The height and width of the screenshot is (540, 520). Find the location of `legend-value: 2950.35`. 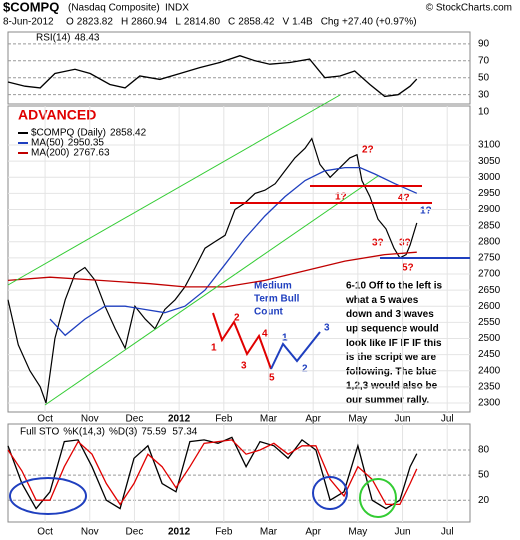

legend-value: 2950.35 is located at coordinates (86, 143).